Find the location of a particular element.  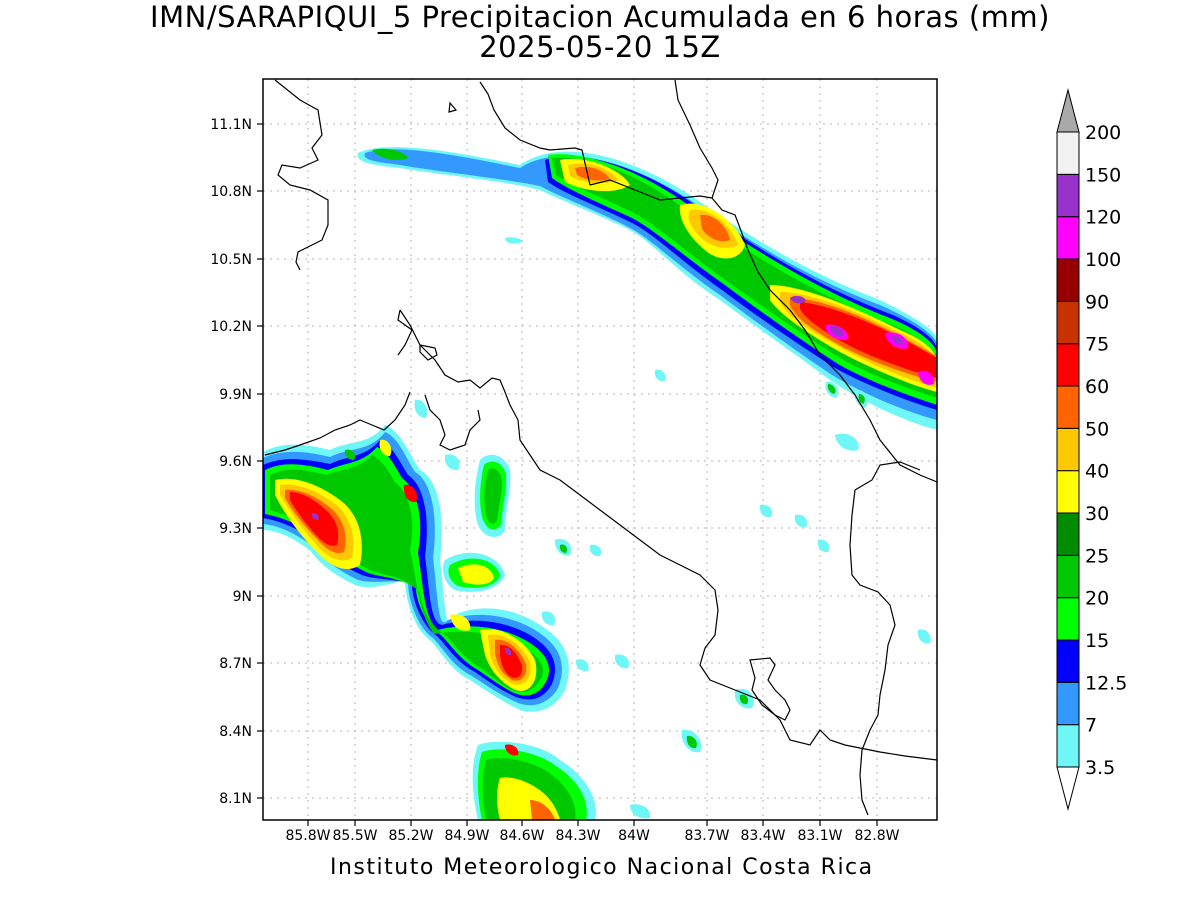

lat-label: 9.9N is located at coordinates (235, 395).